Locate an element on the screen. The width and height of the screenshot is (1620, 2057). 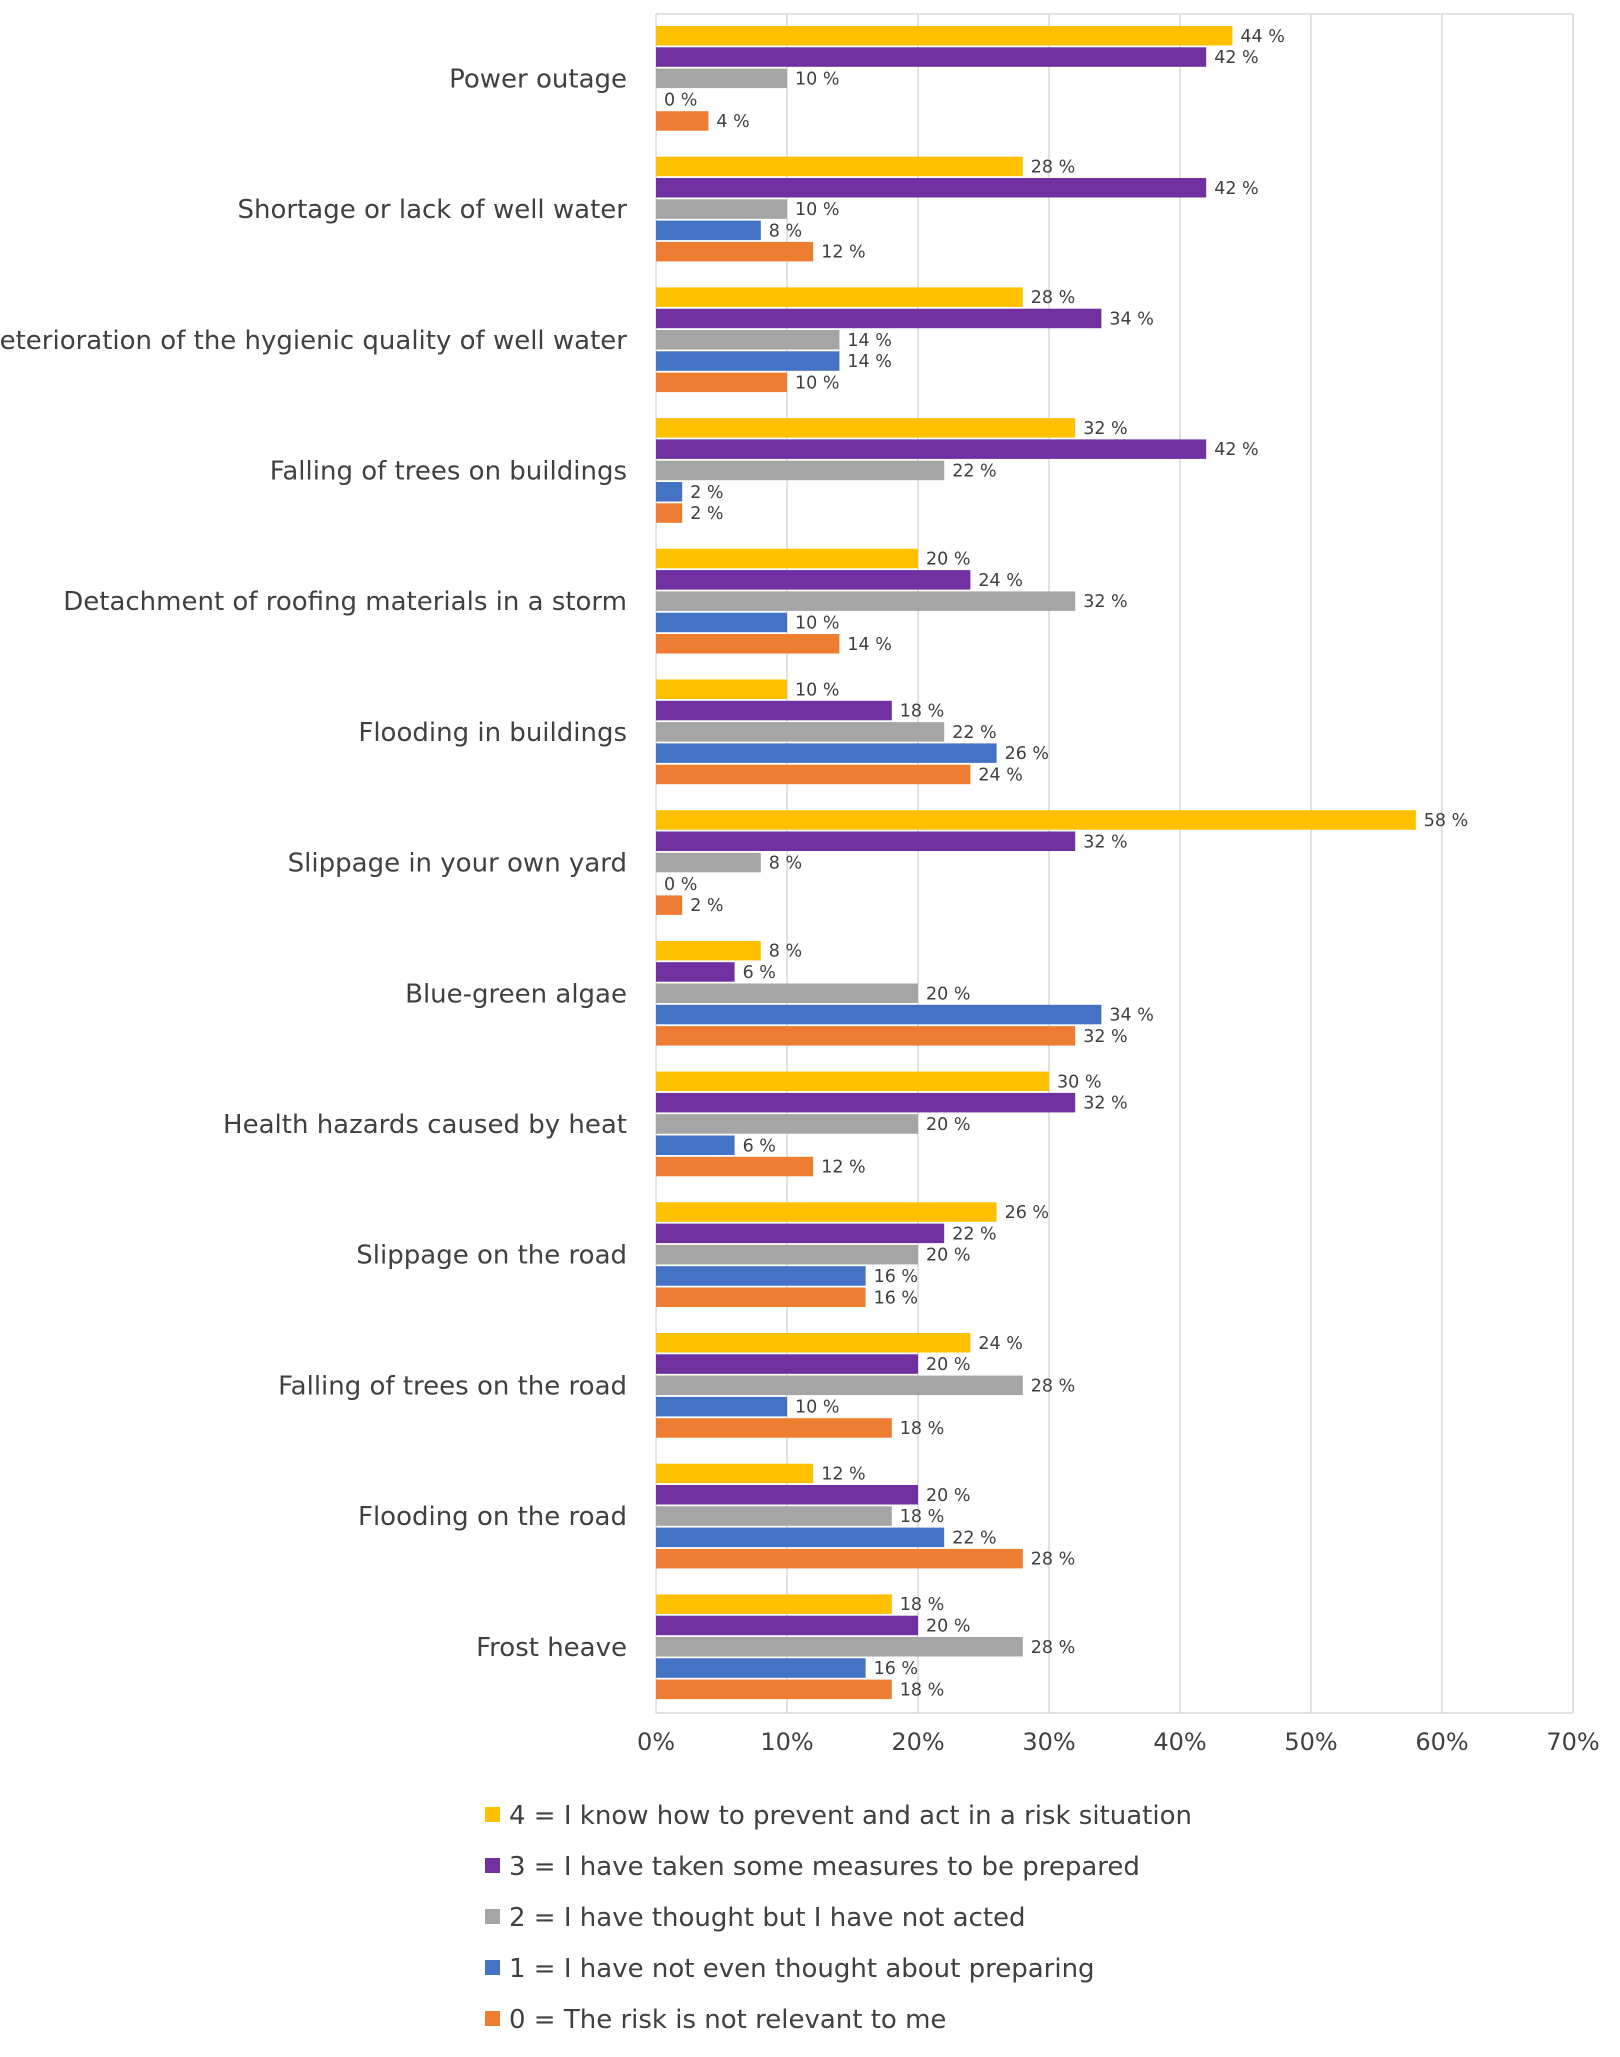
data-label-12-4: 18 % is located at coordinates (922, 1690).